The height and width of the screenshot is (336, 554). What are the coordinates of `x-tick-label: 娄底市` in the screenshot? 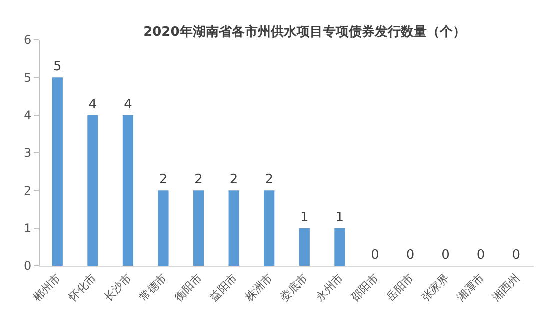 It's located at (294, 288).